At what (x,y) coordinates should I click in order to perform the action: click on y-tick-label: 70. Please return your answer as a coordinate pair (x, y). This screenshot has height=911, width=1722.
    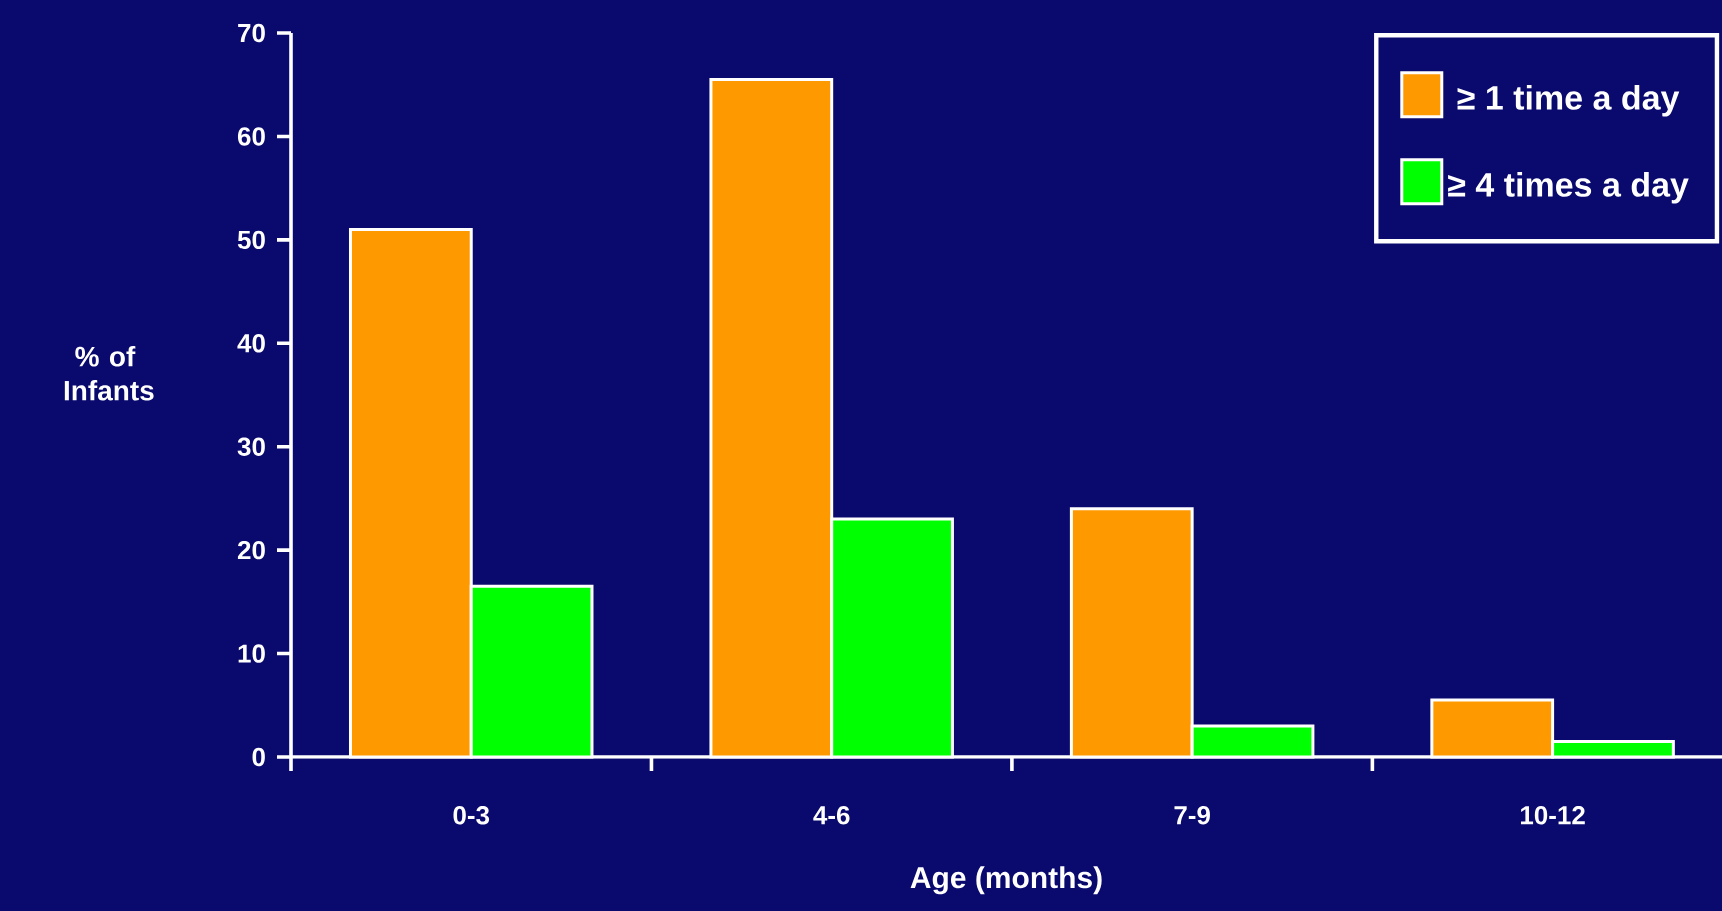
    Looking at the image, I should click on (251, 33).